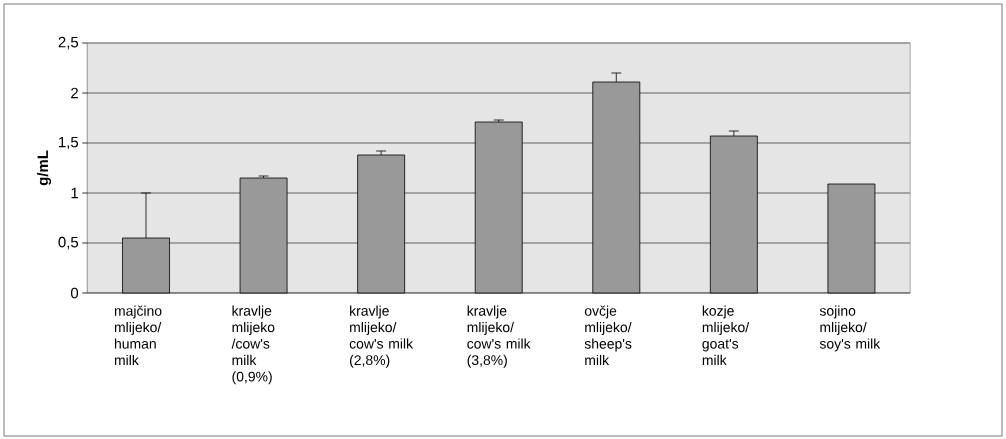  Describe the element at coordinates (726, 335) in the screenshot. I see `x-tick-label: kozje mlijeko/ goat's milk` at that location.